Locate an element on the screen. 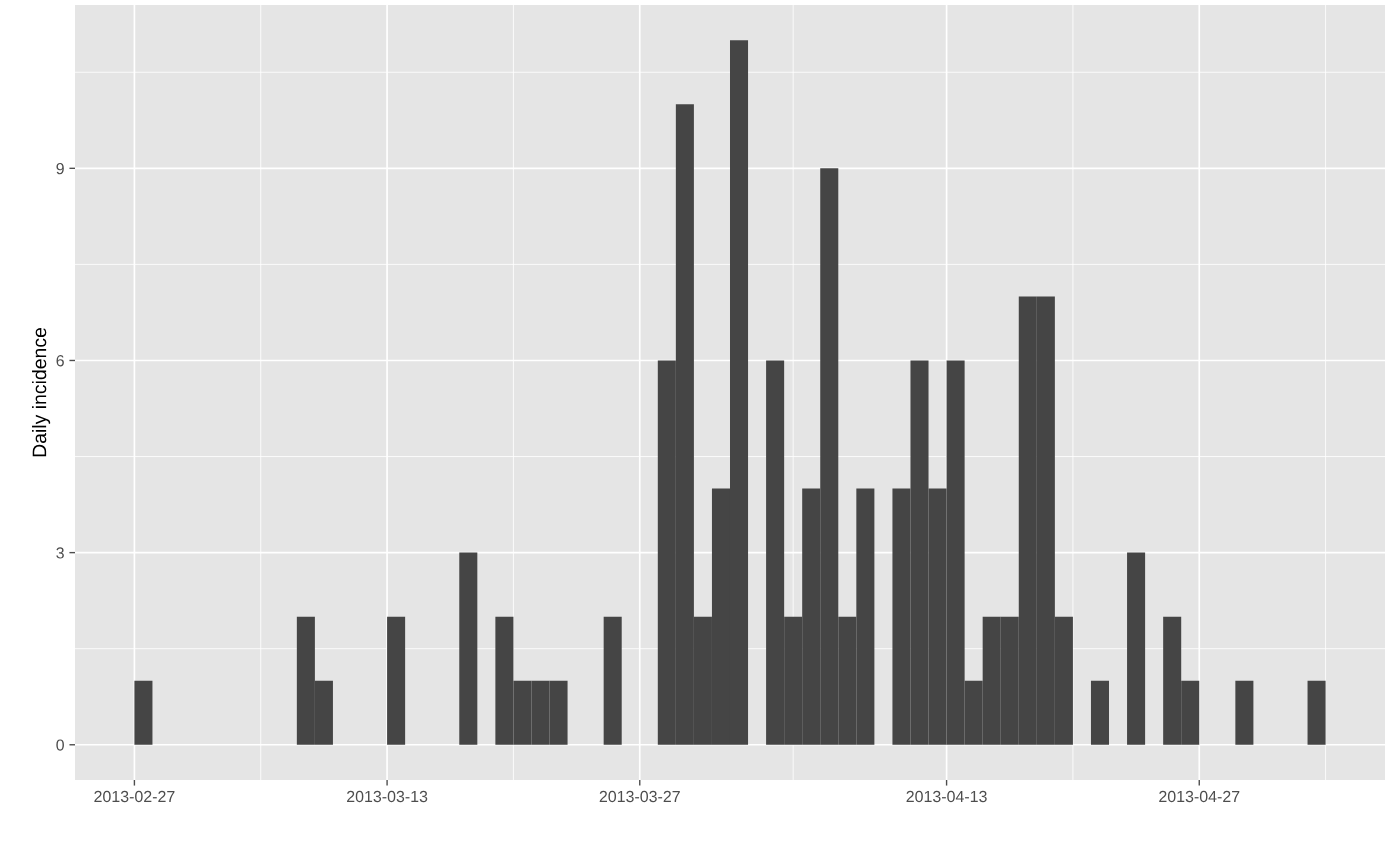 This screenshot has width=1400, height=866. y-tick-label: 6 is located at coordinates (60, 361).